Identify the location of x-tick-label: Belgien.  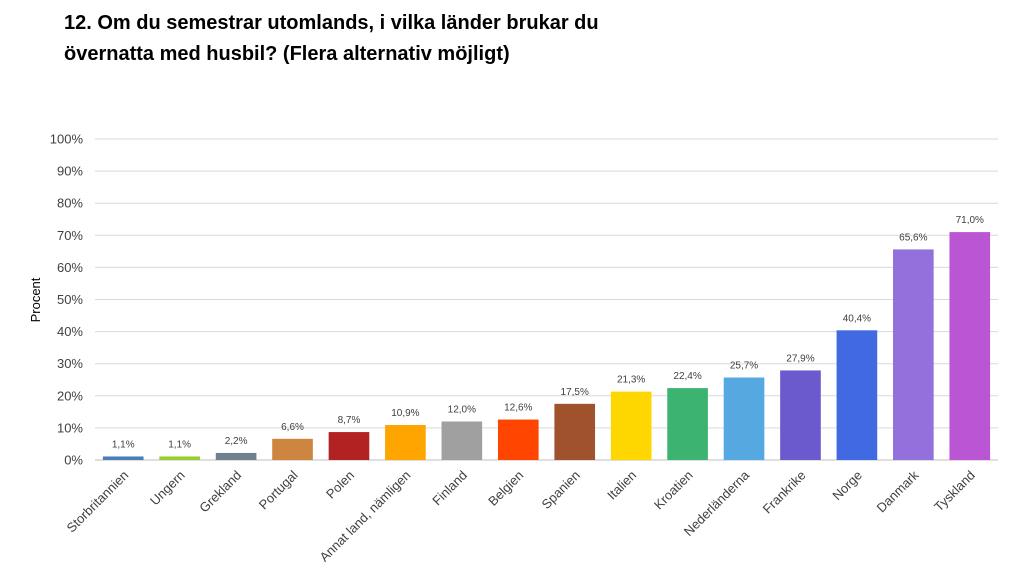
(505, 488).